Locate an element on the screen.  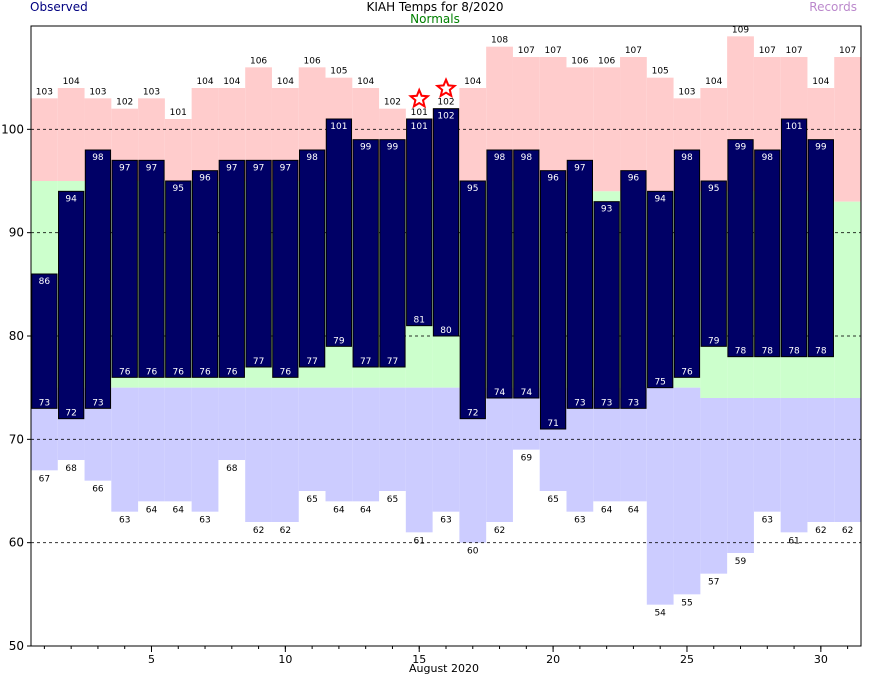
y-tick-label: 100 is located at coordinates (12, 129).